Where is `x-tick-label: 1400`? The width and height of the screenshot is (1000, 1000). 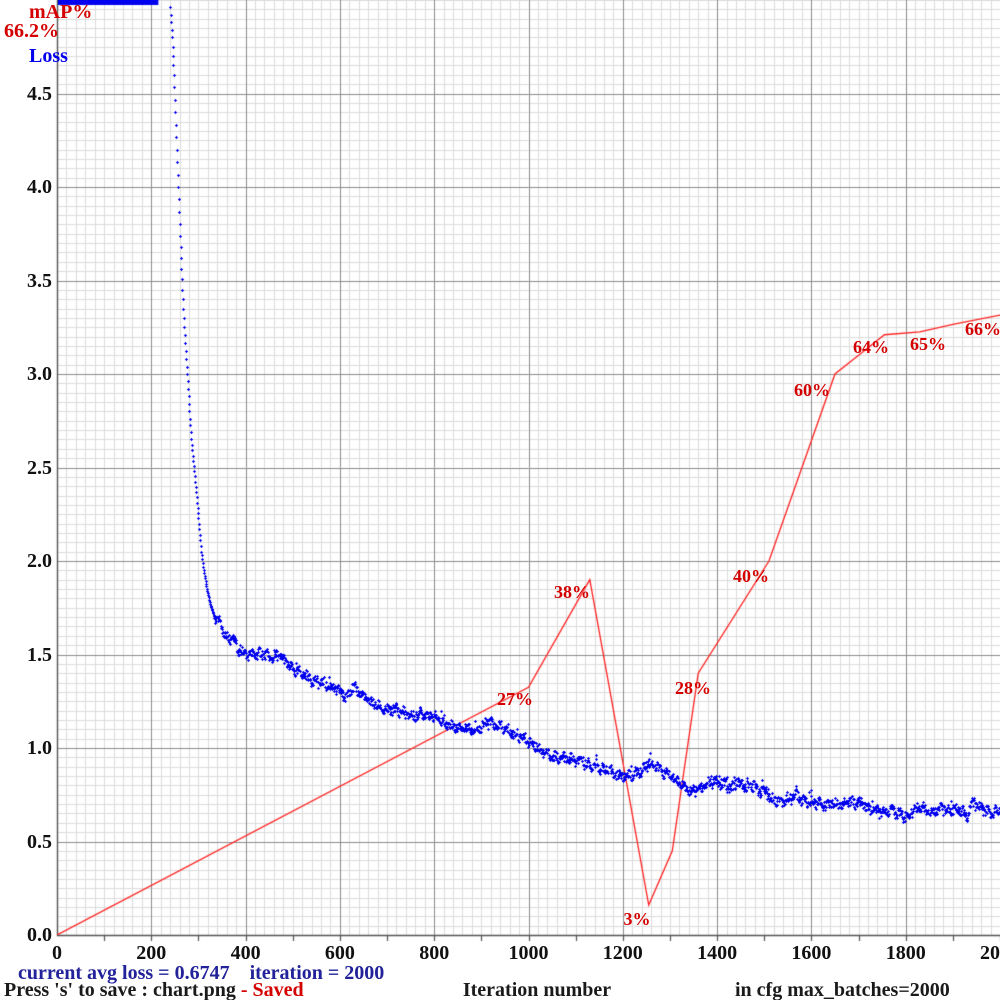
x-tick-label: 1400 is located at coordinates (717, 953).